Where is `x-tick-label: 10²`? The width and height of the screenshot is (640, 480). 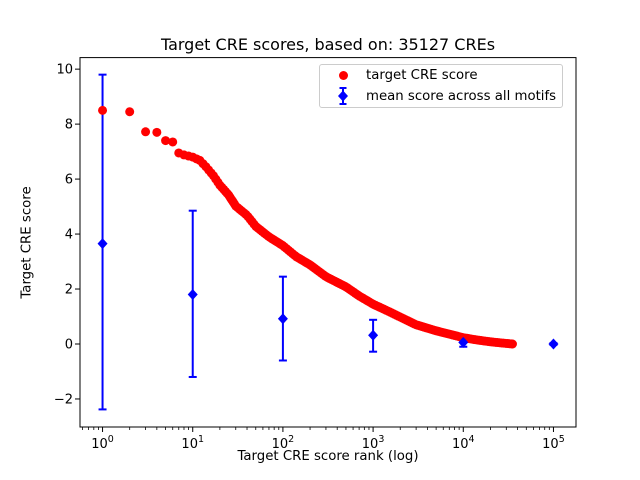 x-tick-label: 10² is located at coordinates (283, 443).